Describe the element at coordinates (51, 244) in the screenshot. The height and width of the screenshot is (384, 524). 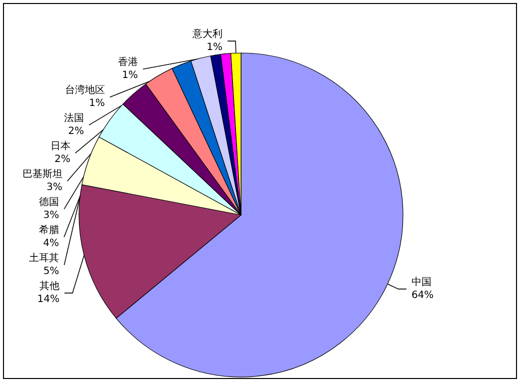
I see `data-label: 4%` at that location.